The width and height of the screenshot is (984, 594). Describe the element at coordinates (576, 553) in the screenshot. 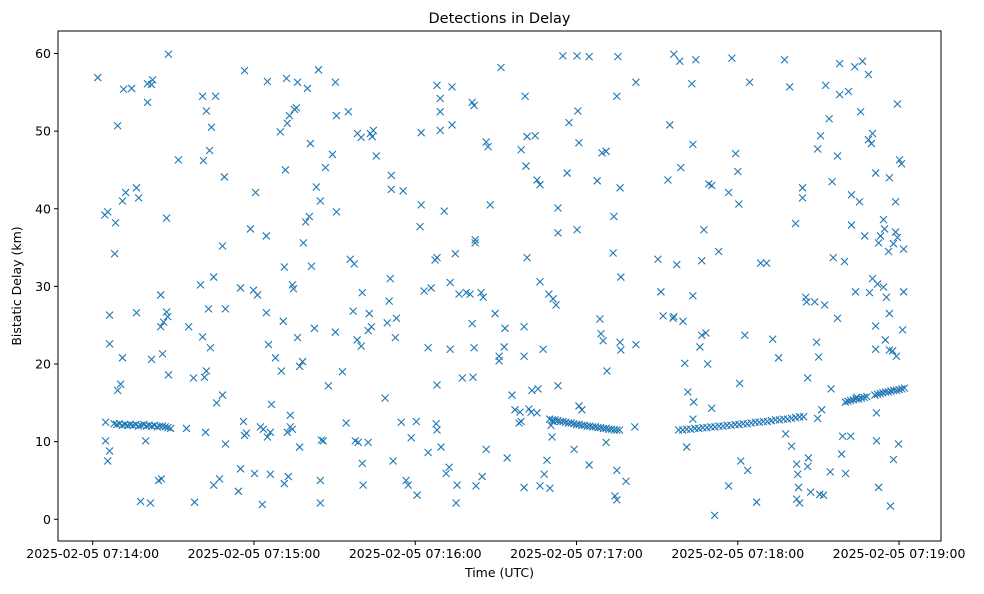

I see `x-tick-label: 2025-02-05 07:17:00` at that location.